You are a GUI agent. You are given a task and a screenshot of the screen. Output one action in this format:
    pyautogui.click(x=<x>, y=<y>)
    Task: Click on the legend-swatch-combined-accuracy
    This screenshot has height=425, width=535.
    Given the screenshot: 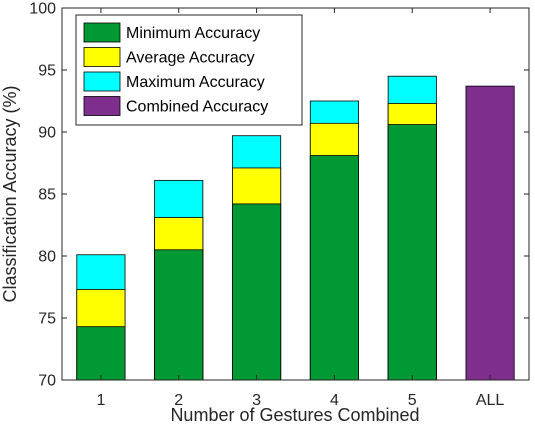 What is the action you would take?
    pyautogui.click(x=102, y=106)
    